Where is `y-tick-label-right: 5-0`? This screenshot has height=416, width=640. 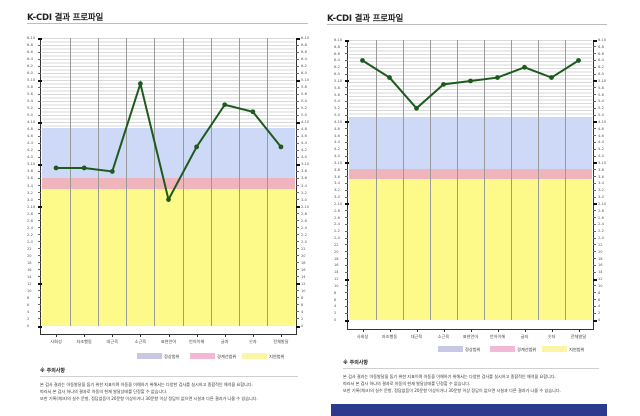 y-tick-label-right: 5-0 is located at coordinates (304, 115).